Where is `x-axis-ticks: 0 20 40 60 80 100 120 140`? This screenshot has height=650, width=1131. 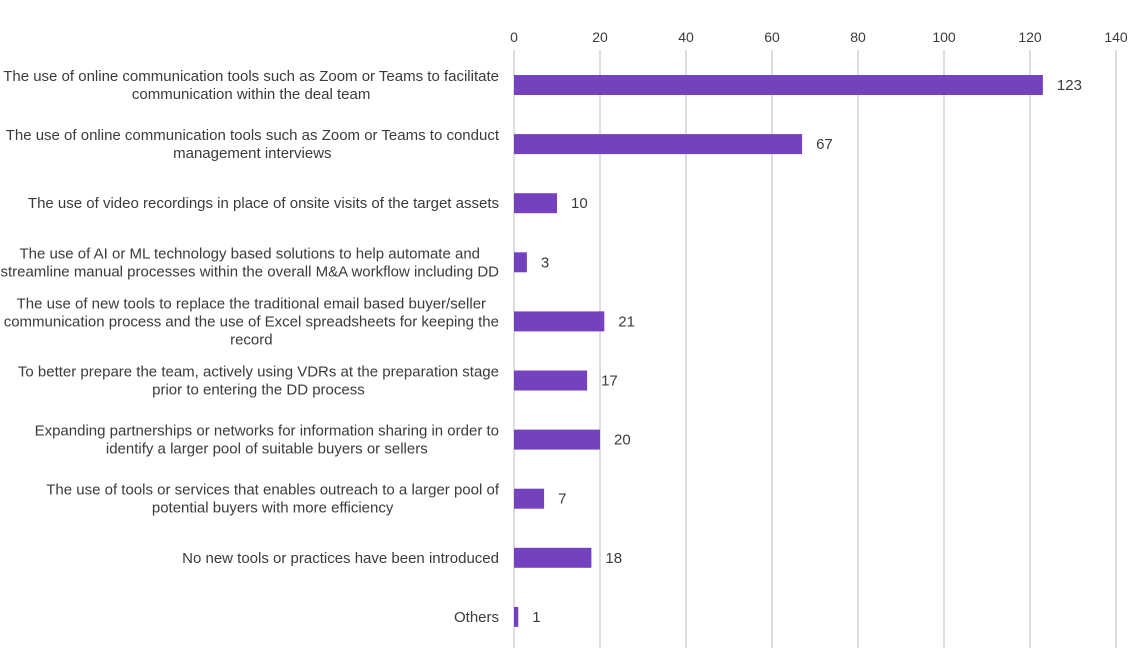
x-axis-ticks: 0 20 40 60 80 100 120 140 is located at coordinates (819, 37).